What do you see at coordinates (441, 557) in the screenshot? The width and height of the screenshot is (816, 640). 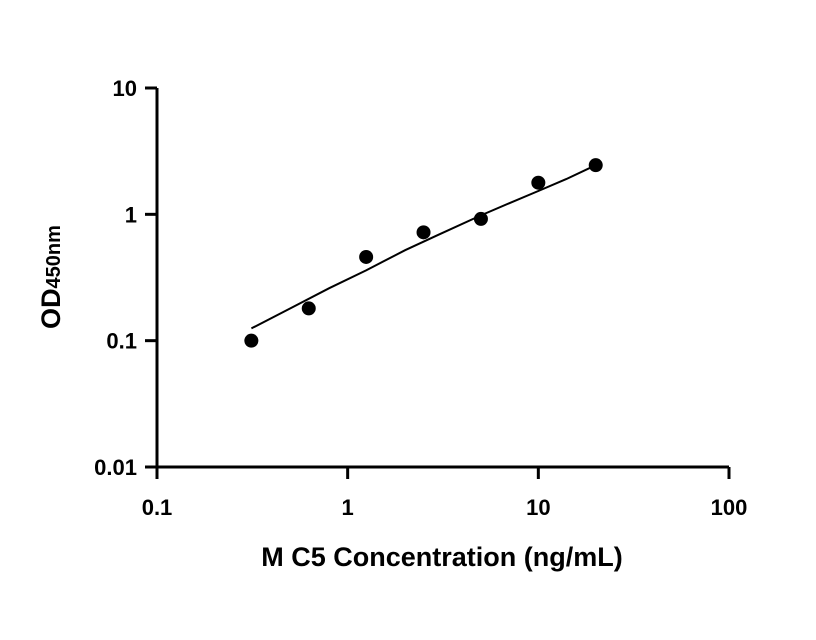 I see `x-axis-title: M C5 Concentration (ng/mL)` at bounding box center [441, 557].